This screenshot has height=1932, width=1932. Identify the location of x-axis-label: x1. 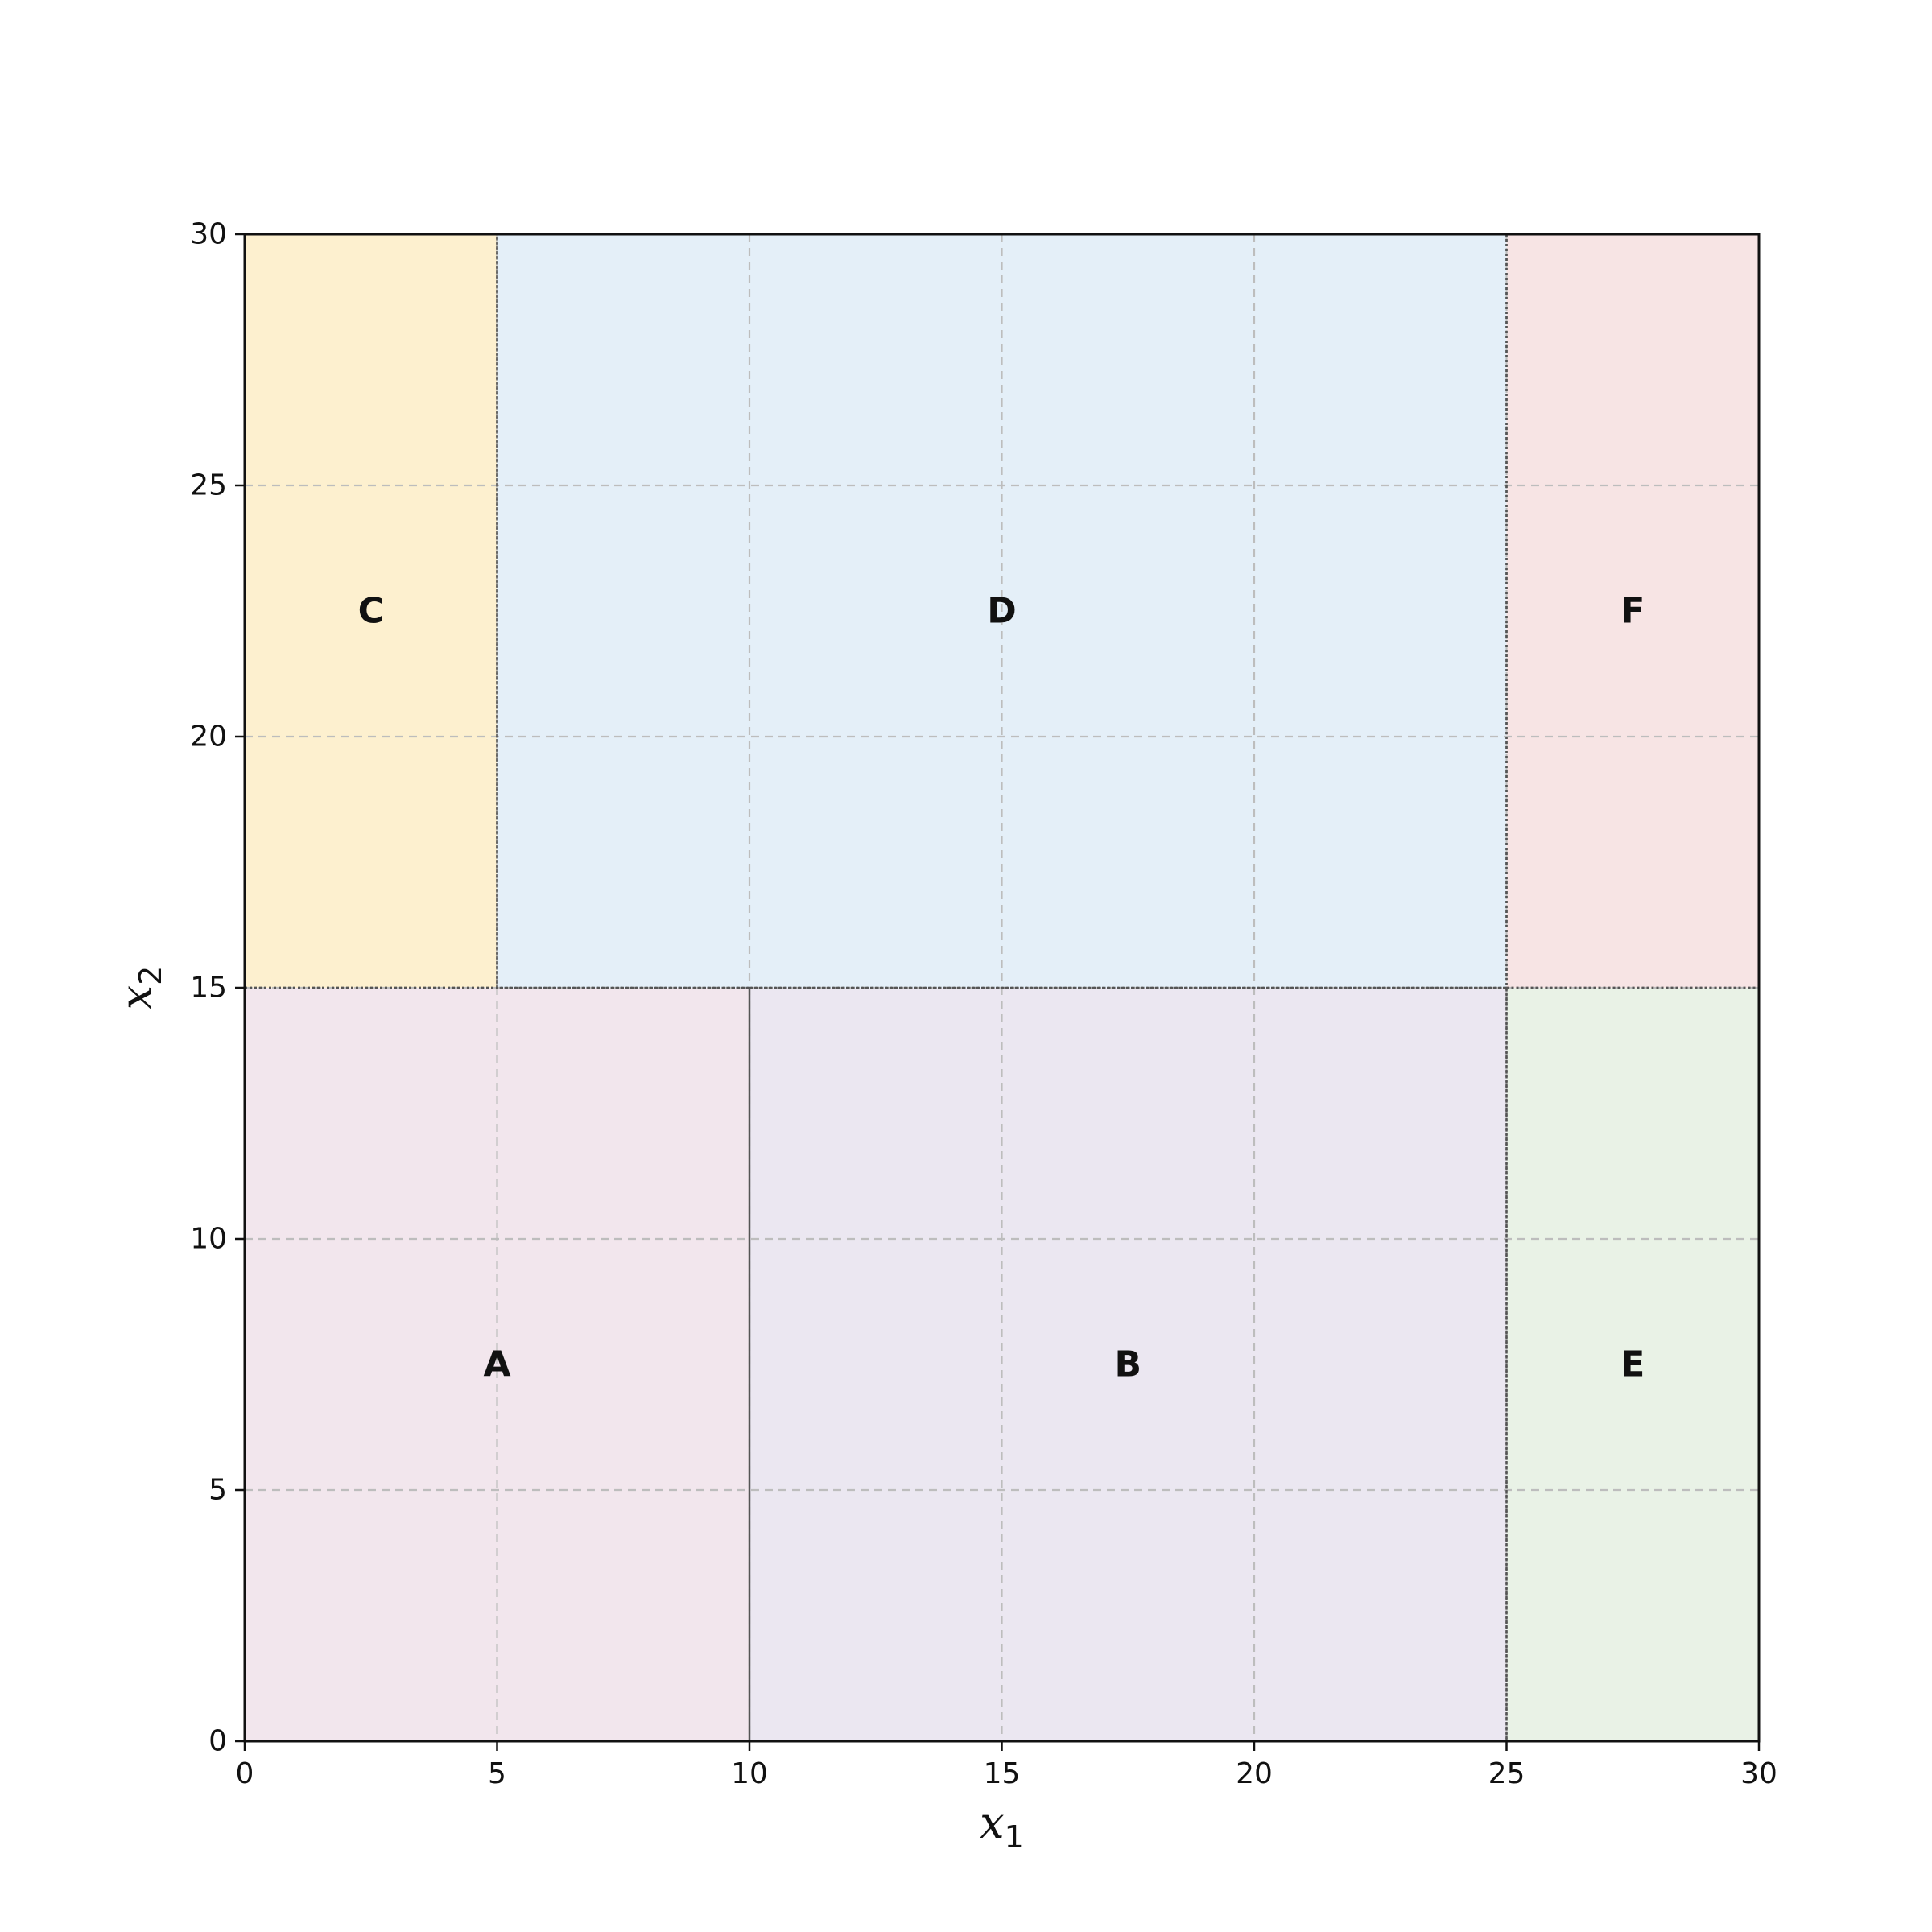
(1002, 1826).